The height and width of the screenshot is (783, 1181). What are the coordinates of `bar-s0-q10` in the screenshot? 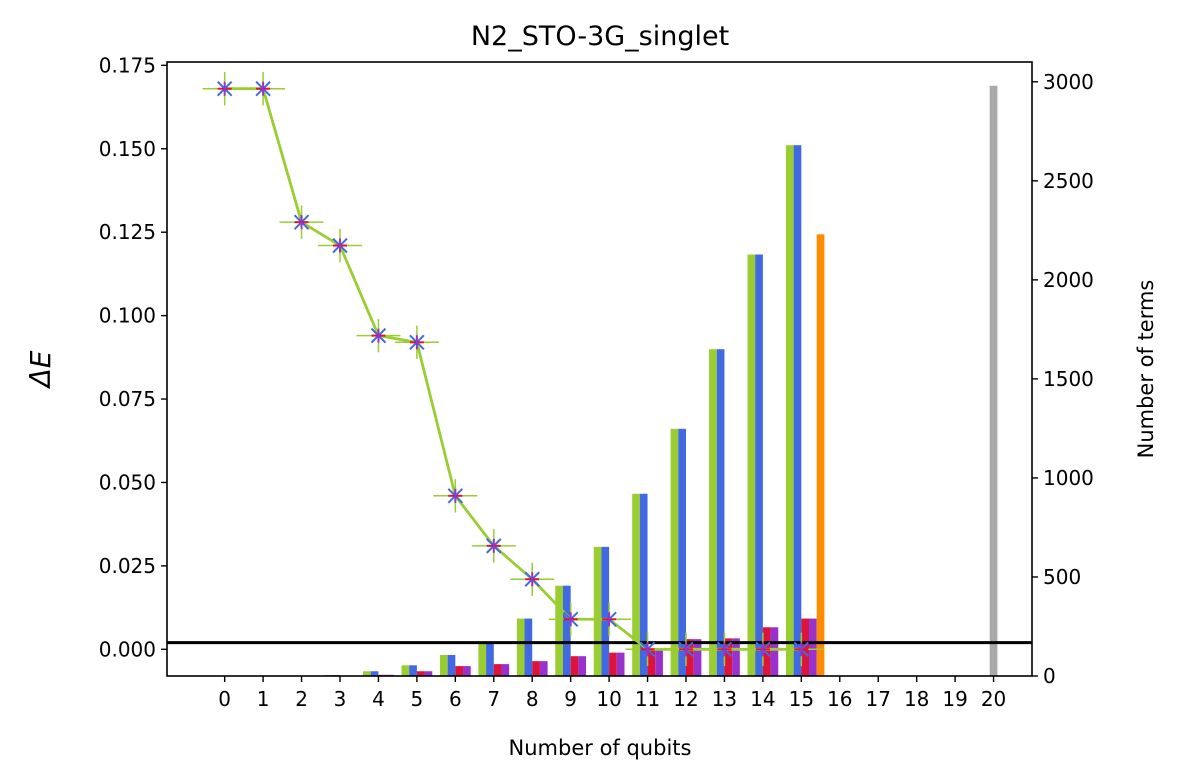 It's located at (597, 611).